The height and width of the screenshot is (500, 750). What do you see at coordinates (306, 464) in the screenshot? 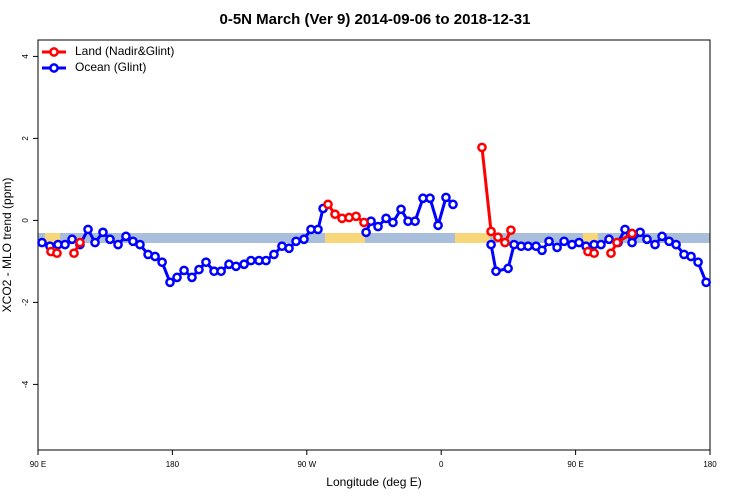
I see `x-tick-label: 90 W` at bounding box center [306, 464].